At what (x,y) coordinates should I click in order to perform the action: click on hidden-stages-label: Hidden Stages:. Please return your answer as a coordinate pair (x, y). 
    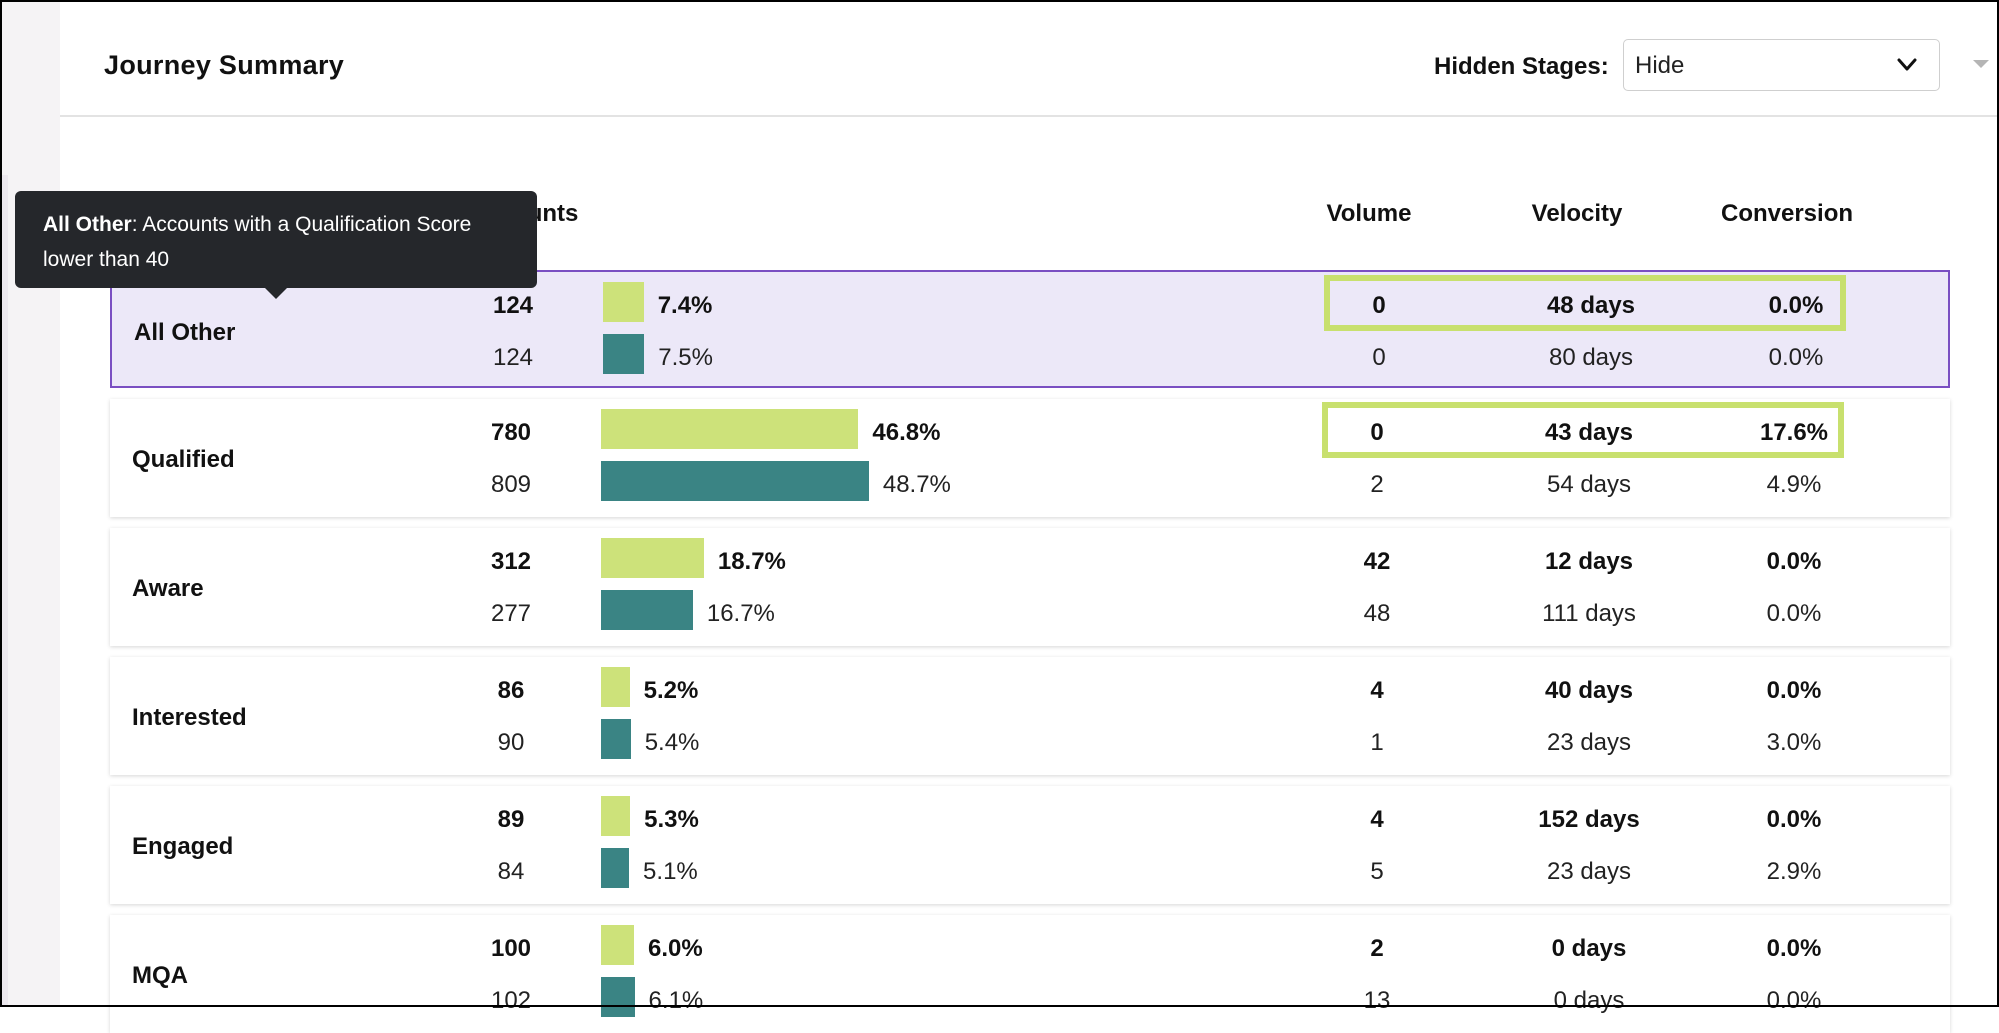
    Looking at the image, I should click on (1521, 66).